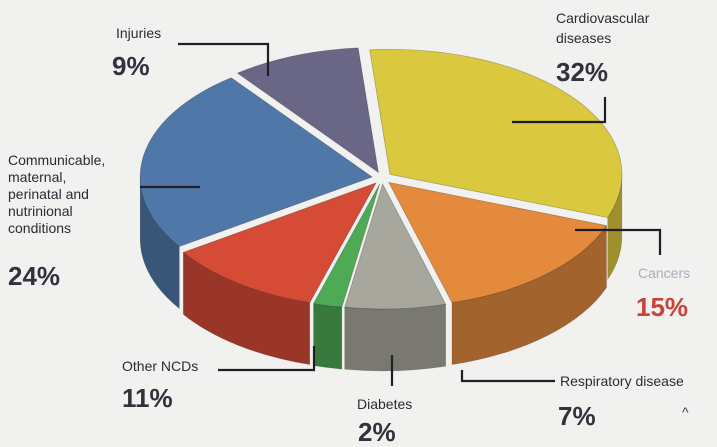 The height and width of the screenshot is (447, 717). What do you see at coordinates (160, 366) in the screenshot?
I see `label-other-ncds: Other NCDs` at bounding box center [160, 366].